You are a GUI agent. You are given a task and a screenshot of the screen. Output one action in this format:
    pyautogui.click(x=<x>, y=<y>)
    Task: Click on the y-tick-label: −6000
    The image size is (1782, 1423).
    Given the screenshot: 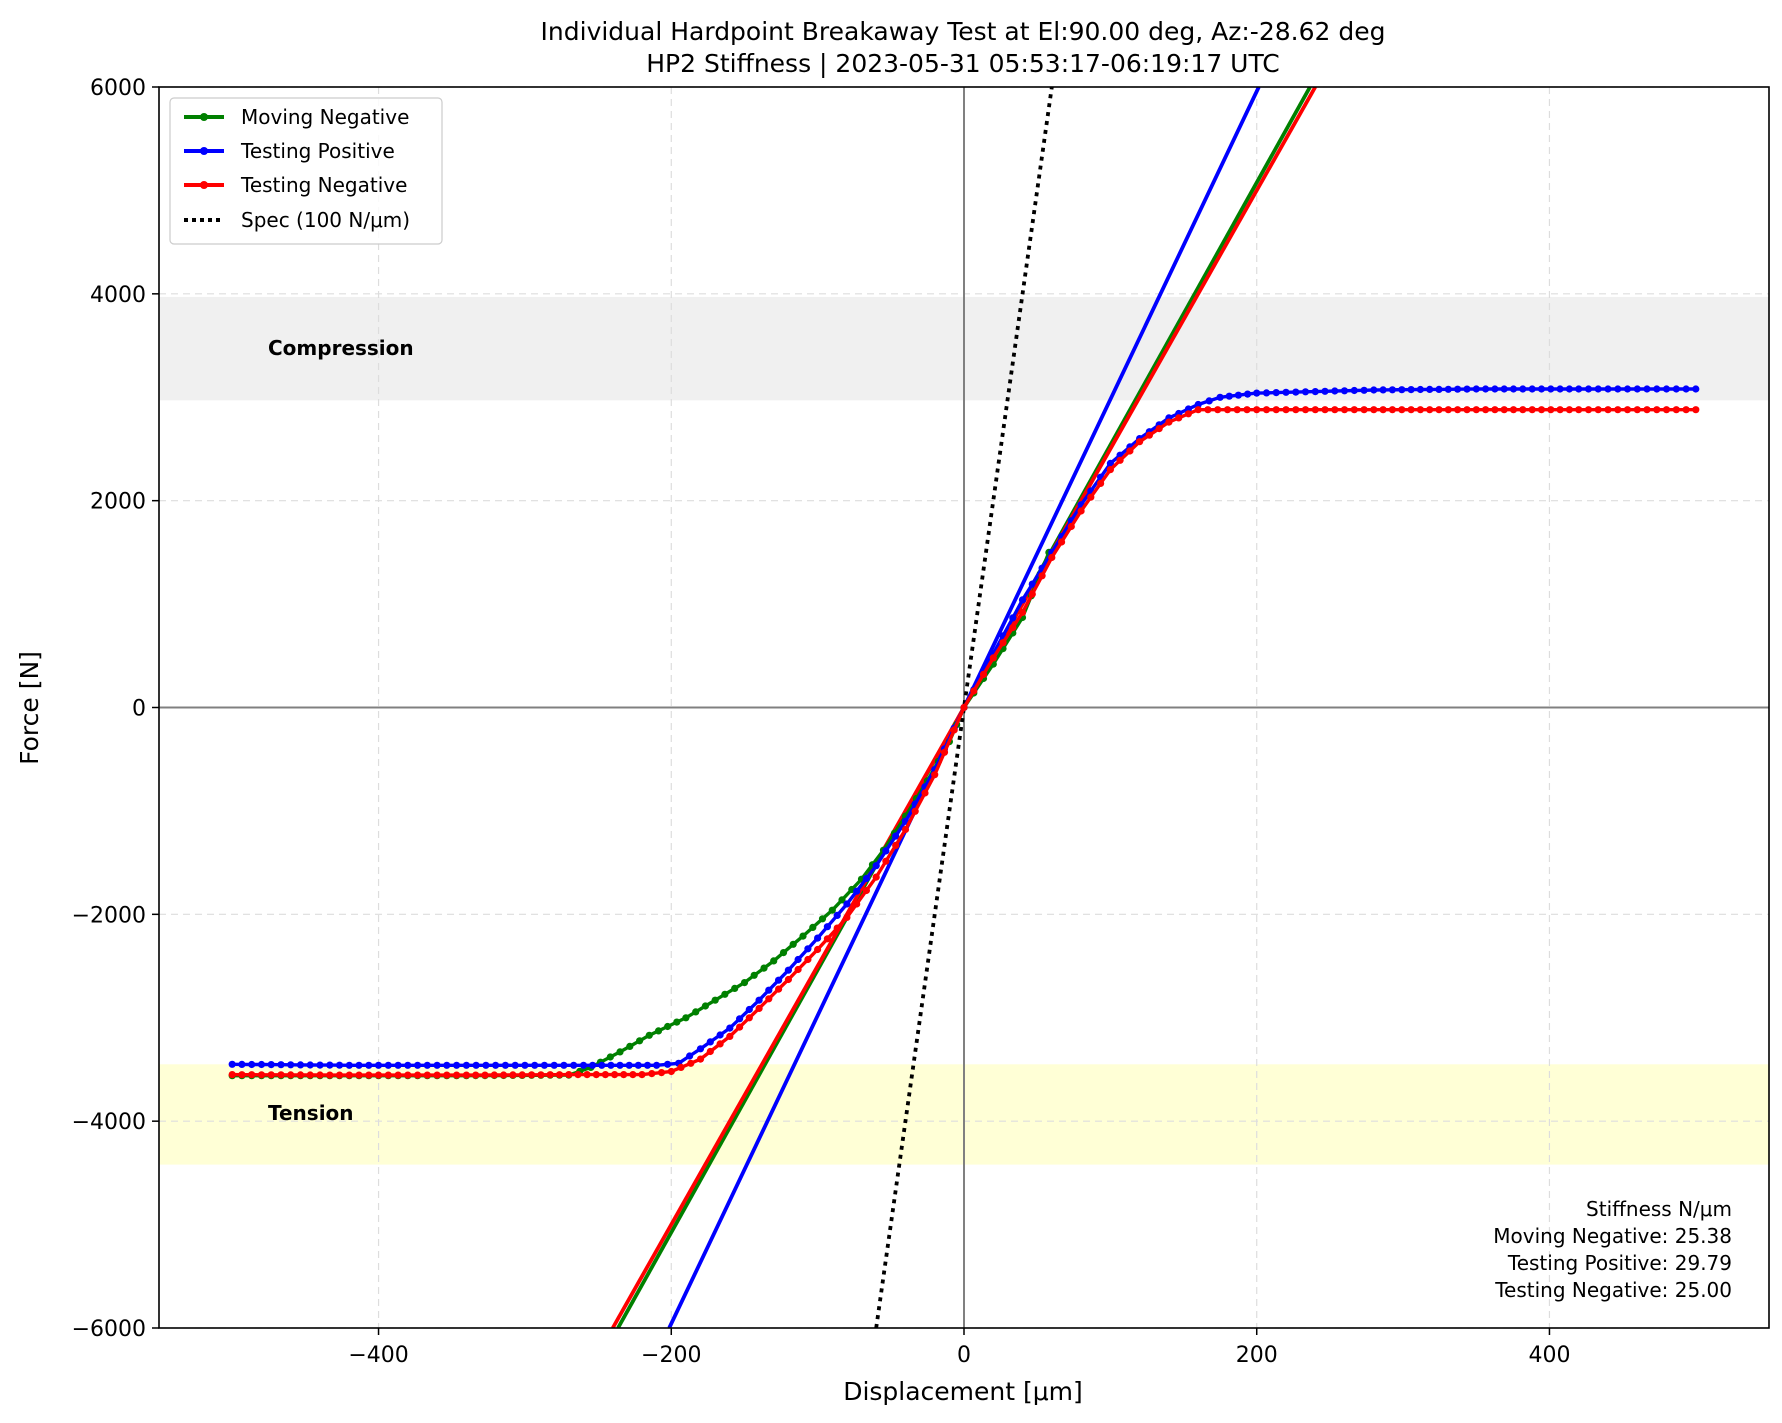 What is the action you would take?
    pyautogui.click(x=109, y=1329)
    